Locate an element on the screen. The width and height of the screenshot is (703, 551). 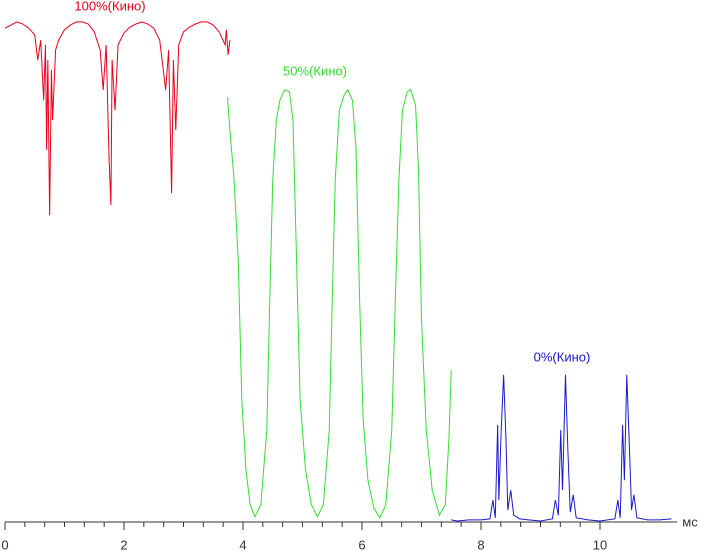
x-tick-label: 0 is located at coordinates (4, 544).